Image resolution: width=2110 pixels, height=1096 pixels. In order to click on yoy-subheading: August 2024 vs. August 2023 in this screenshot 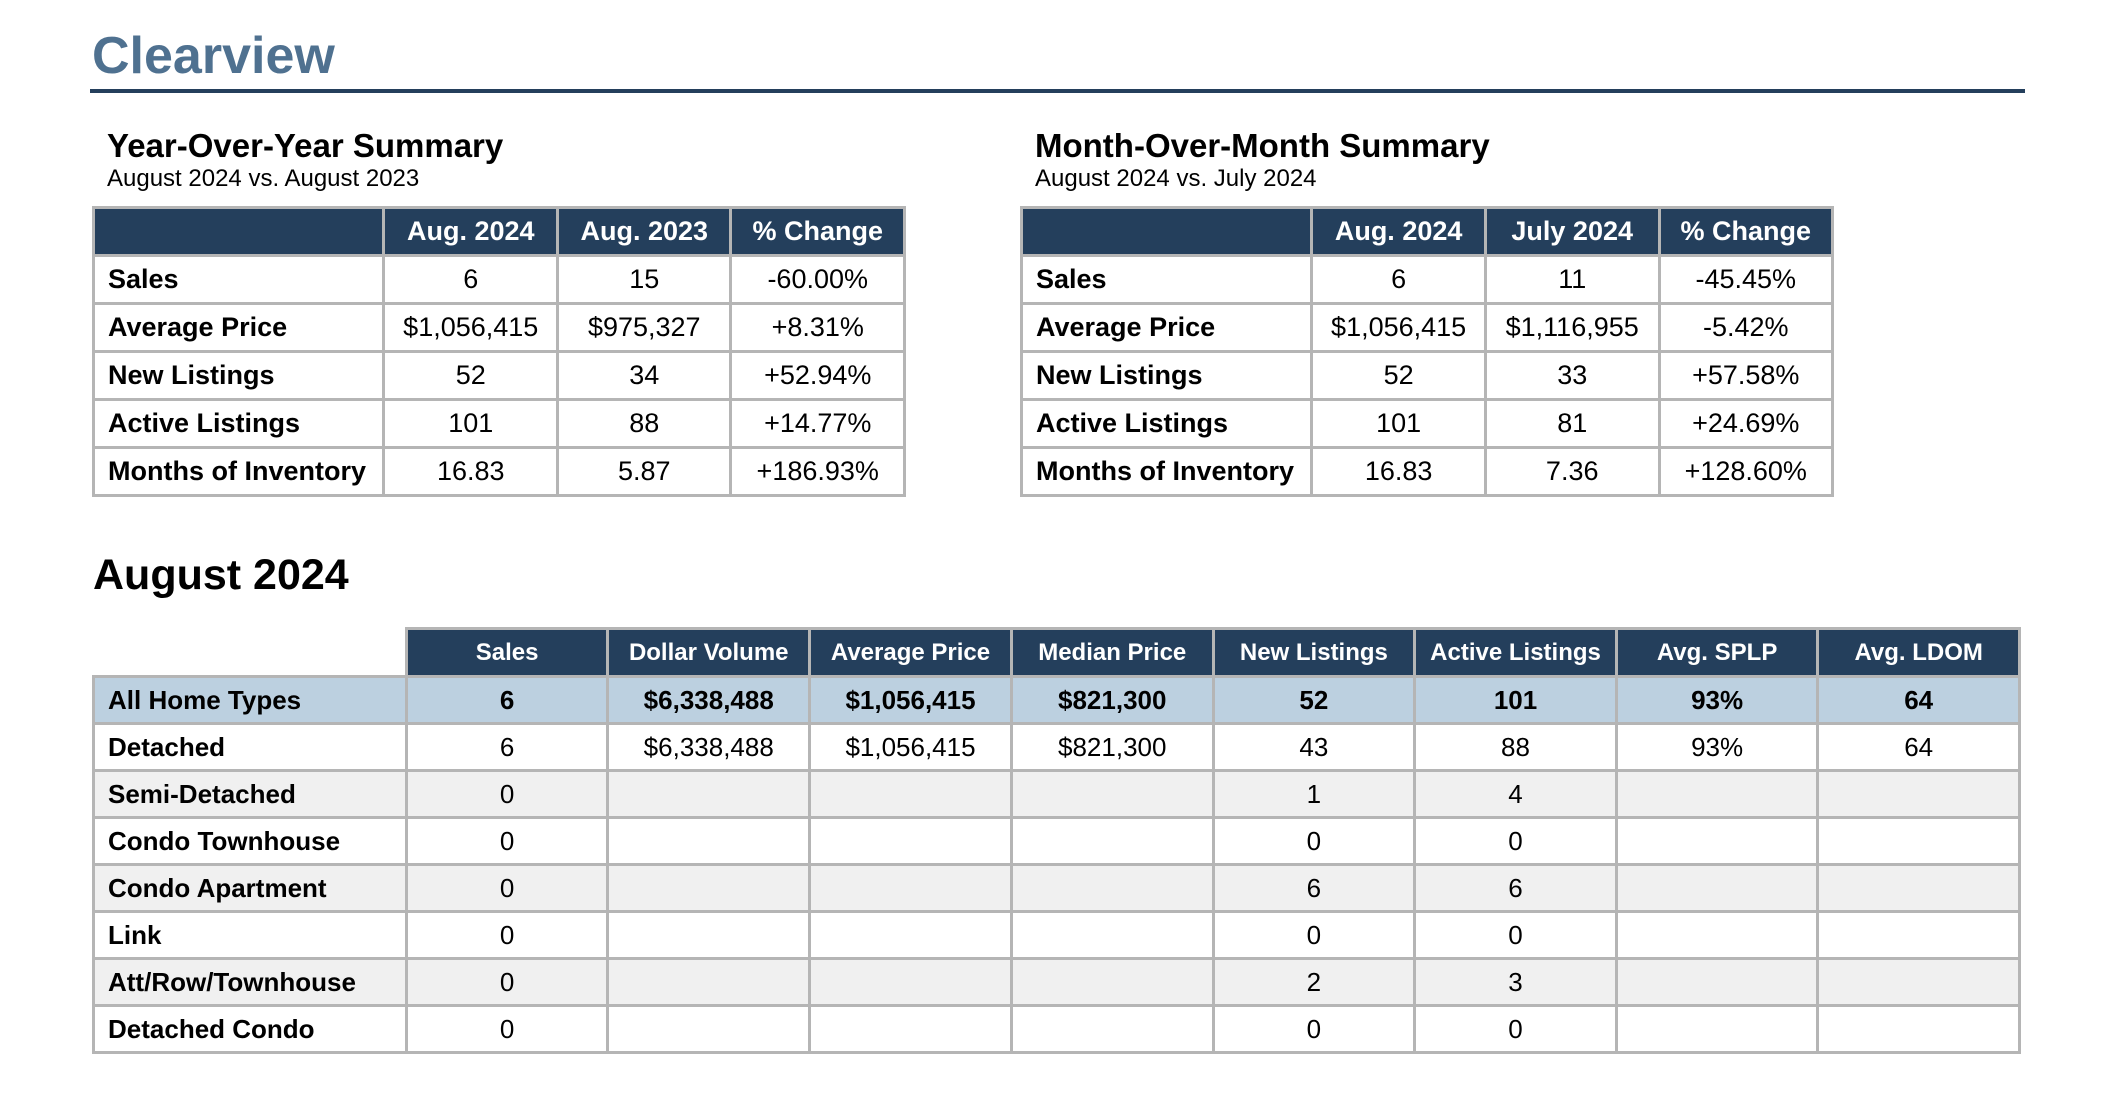, I will do `click(263, 178)`.